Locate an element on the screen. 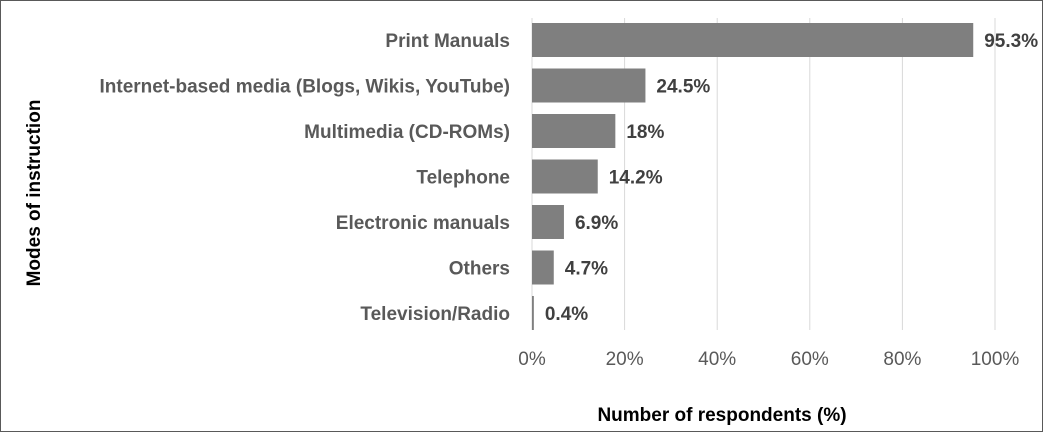 The width and height of the screenshot is (1043, 432). data-label: 24.5% is located at coordinates (683, 87).